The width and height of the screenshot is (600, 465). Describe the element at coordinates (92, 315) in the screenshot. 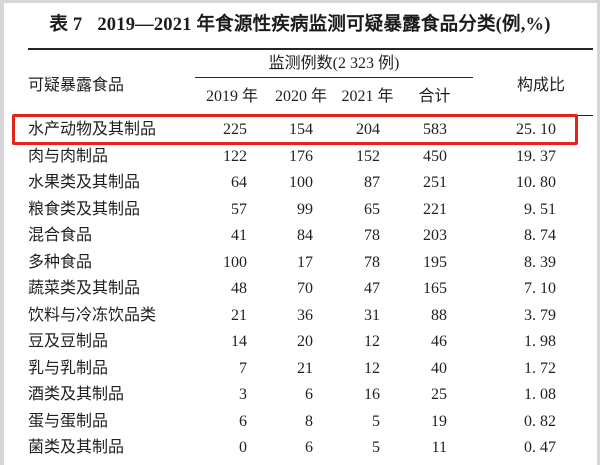

I see `food-cell: 饮料与冷冻饮品类` at that location.